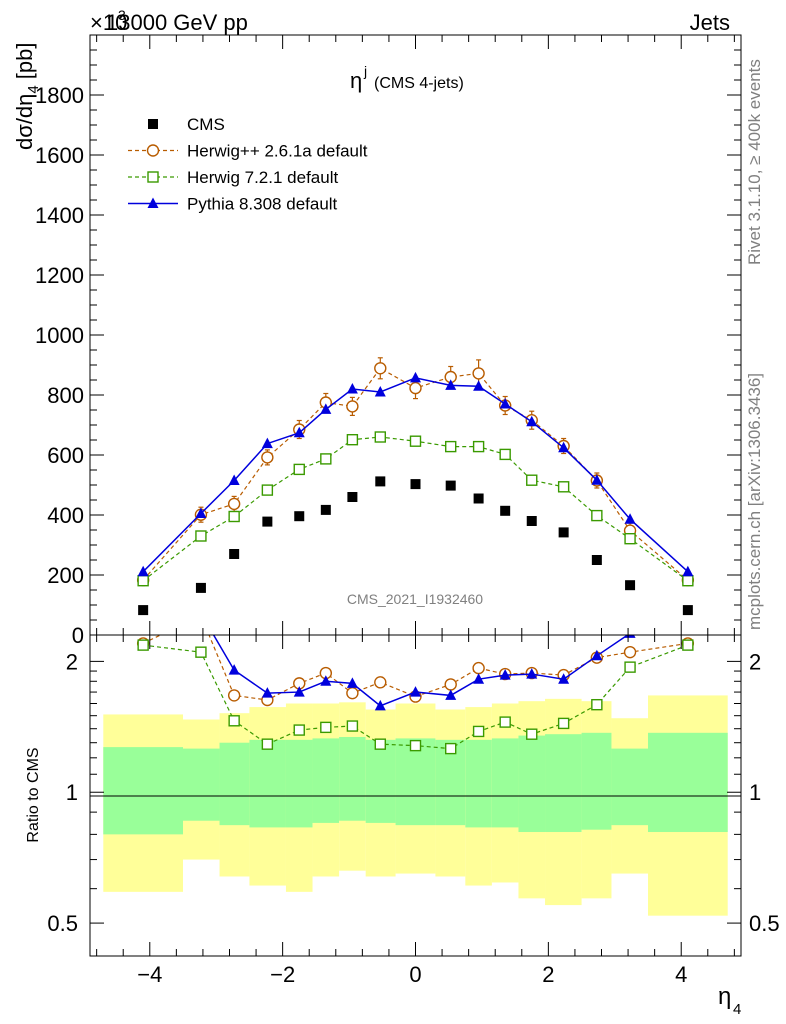 Image resolution: width=786 pixels, height=1024 pixels. I want to click on ratio-y-tick-label: 2, so click(72, 661).